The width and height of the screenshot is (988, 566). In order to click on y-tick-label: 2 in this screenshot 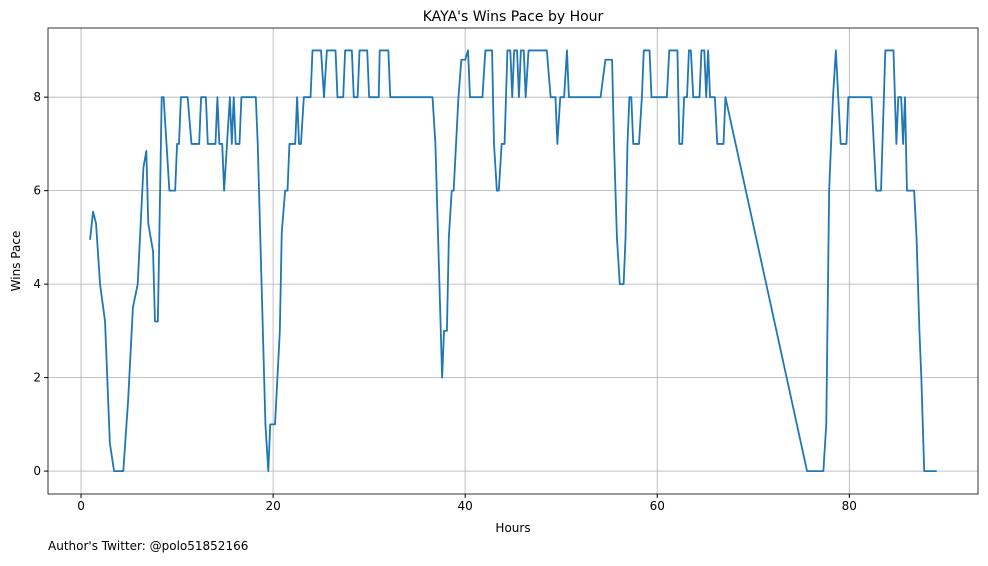, I will do `click(37, 378)`.